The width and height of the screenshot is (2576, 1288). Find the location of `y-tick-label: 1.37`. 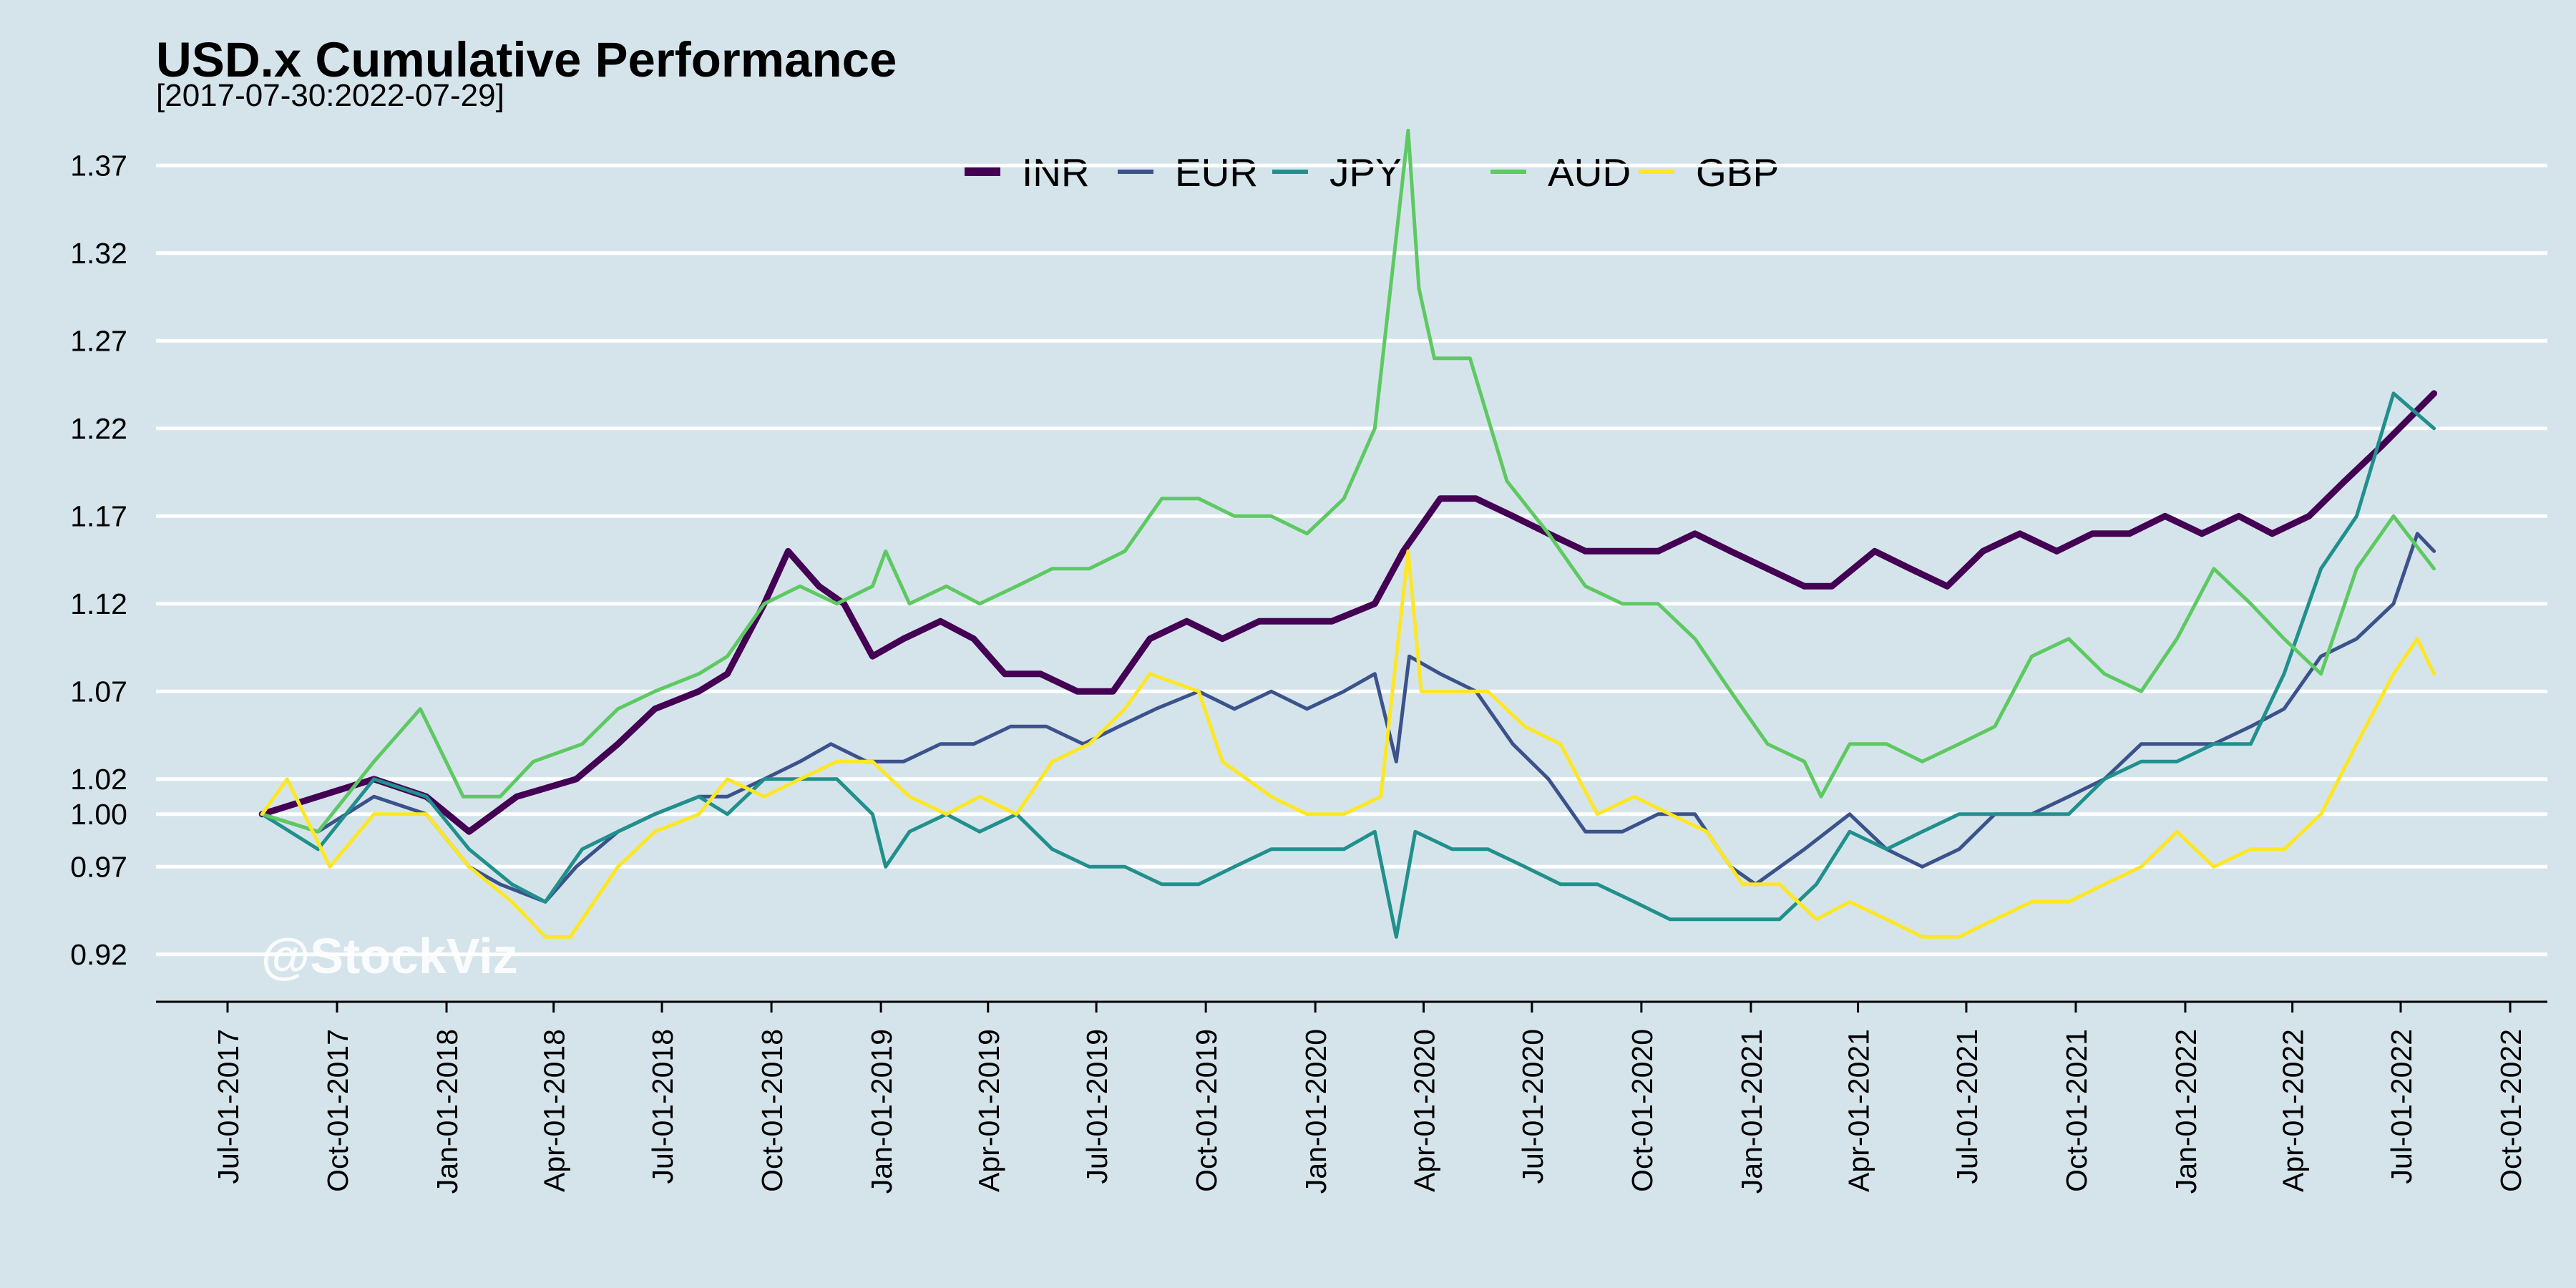

y-tick-label: 1.37 is located at coordinates (98, 165).